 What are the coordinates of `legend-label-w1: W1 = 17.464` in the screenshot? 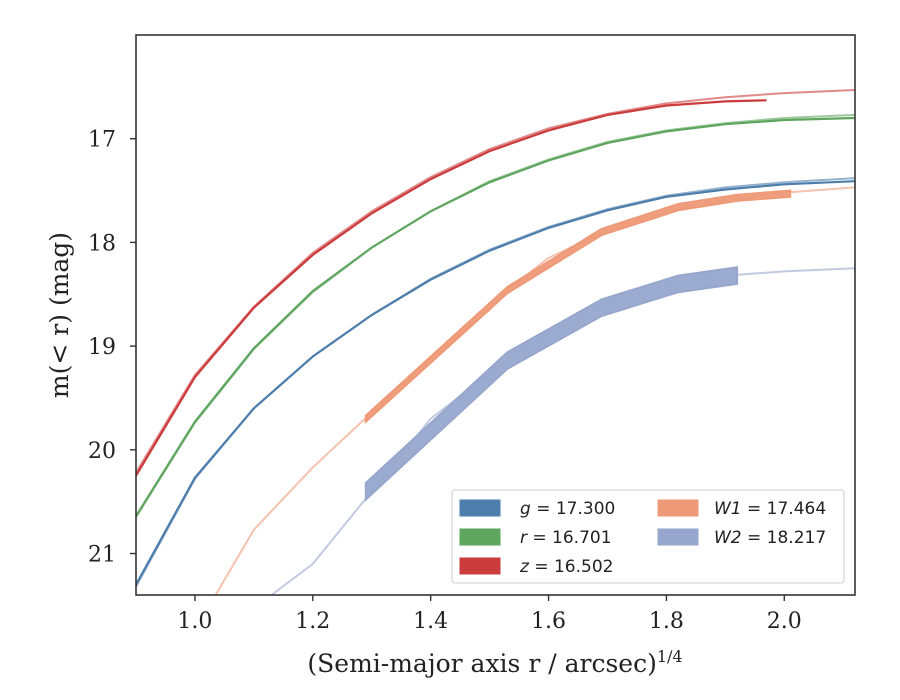 It's located at (770, 509).